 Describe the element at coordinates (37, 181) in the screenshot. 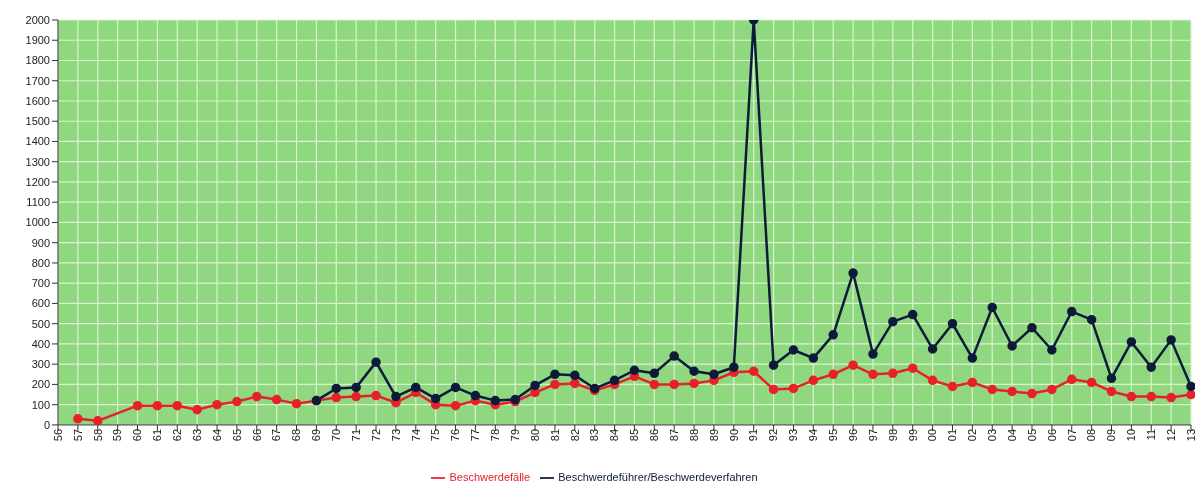

I see `y-tick-label: 1200` at that location.